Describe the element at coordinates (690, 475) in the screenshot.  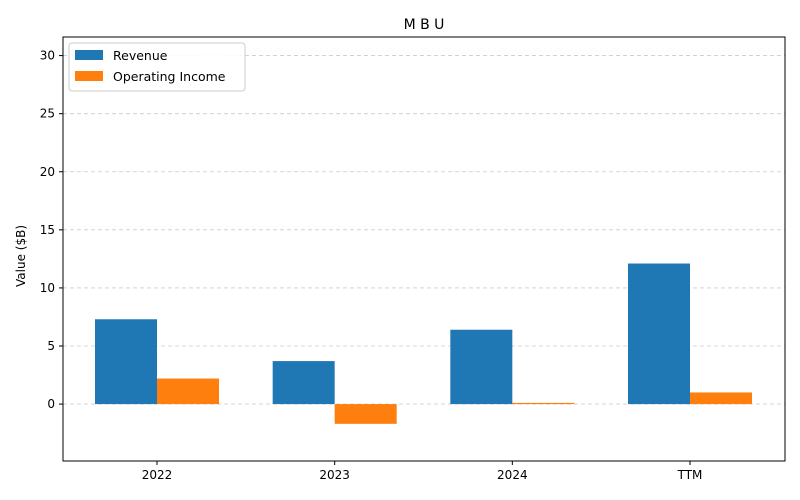
I see `x-tick-label: TTM` at that location.